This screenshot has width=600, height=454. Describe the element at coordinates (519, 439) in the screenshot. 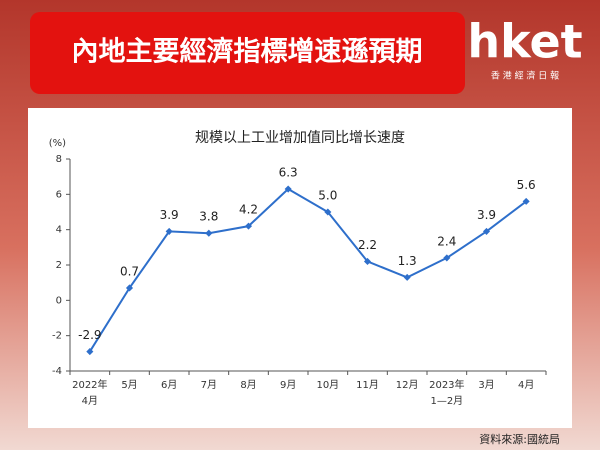

I see `source-note: 資料來源:國統局` at that location.